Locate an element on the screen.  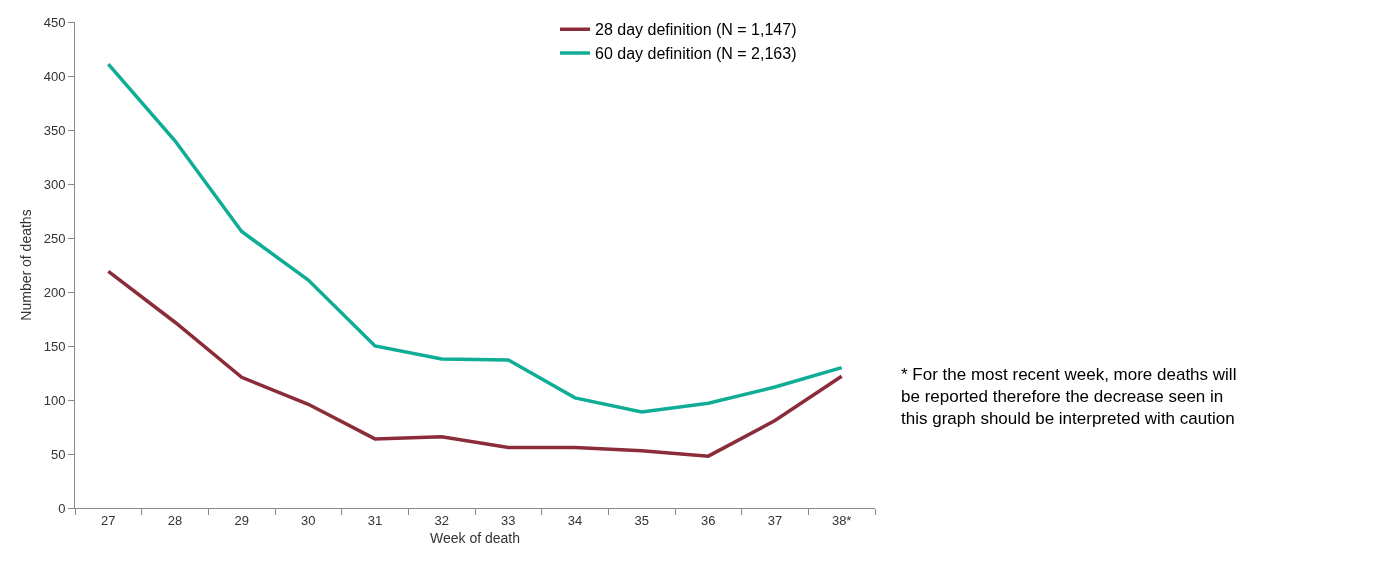
x-tick-label: 27 is located at coordinates (108, 520).